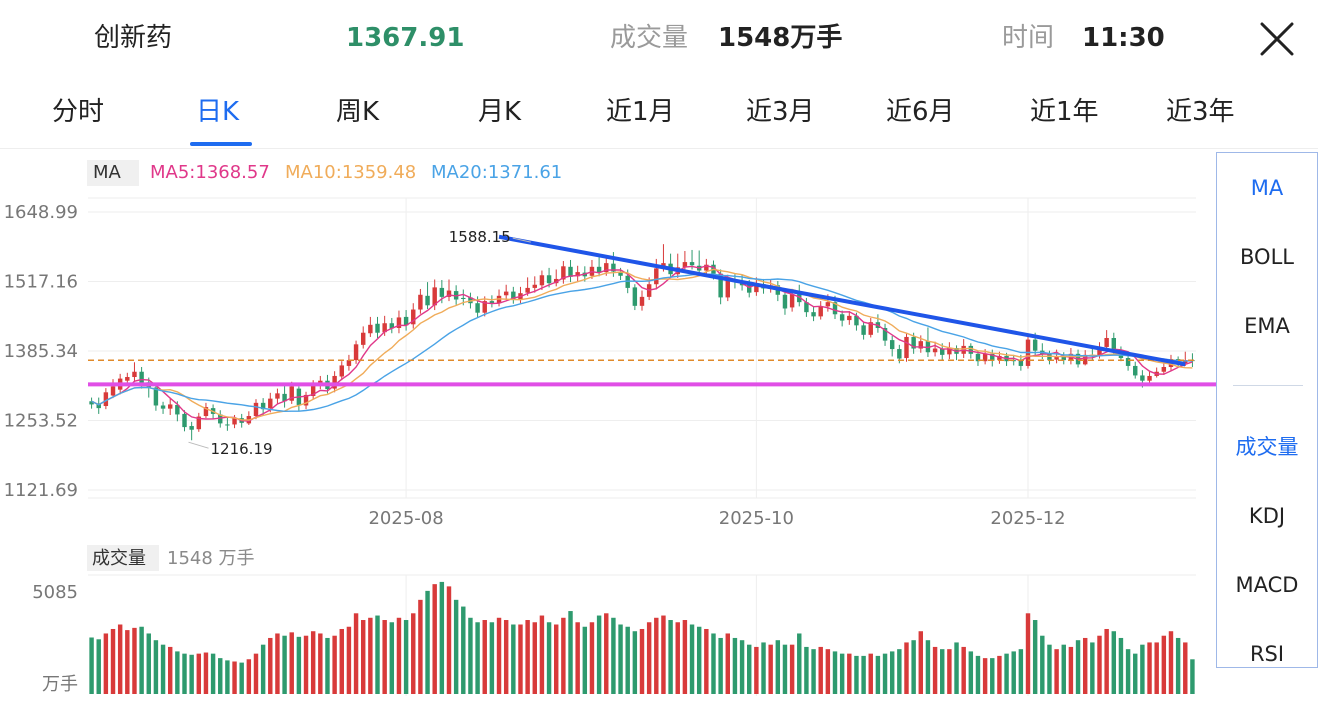 This screenshot has width=1318, height=702. Describe the element at coordinates (500, 112) in the screenshot. I see `tab-monthly: 月K` at that location.